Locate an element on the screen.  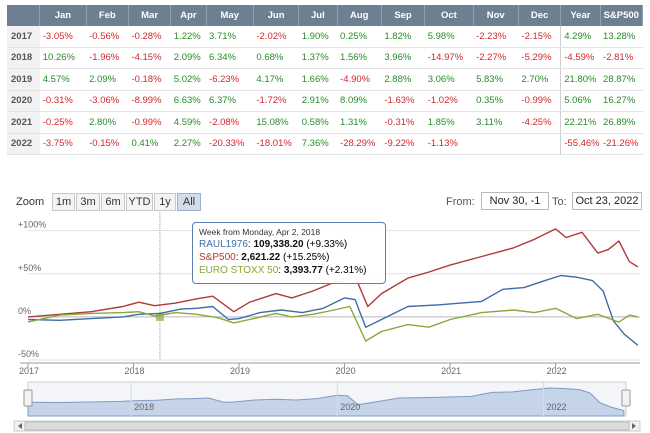
zoom-button-ytd: YTD is located at coordinates (139, 202).